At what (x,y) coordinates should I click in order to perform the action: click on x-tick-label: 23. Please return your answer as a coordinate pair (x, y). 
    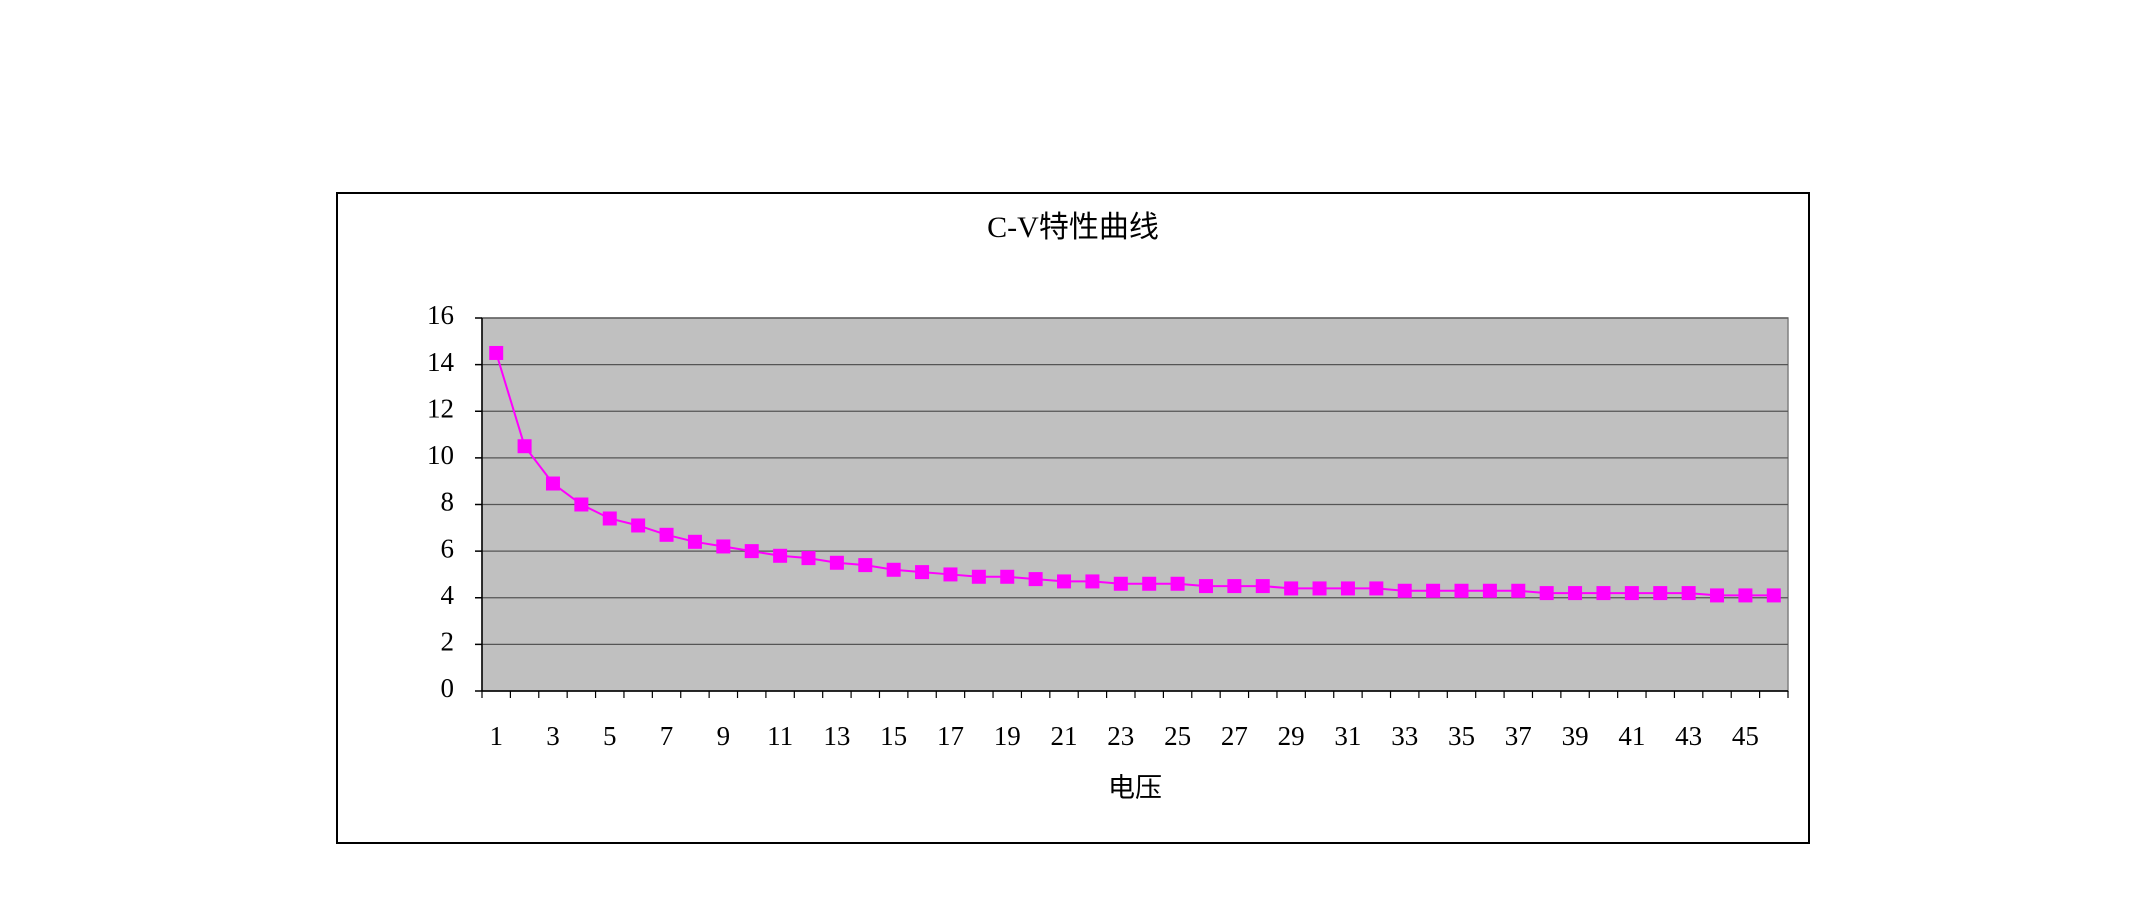
    Looking at the image, I should click on (1120, 736).